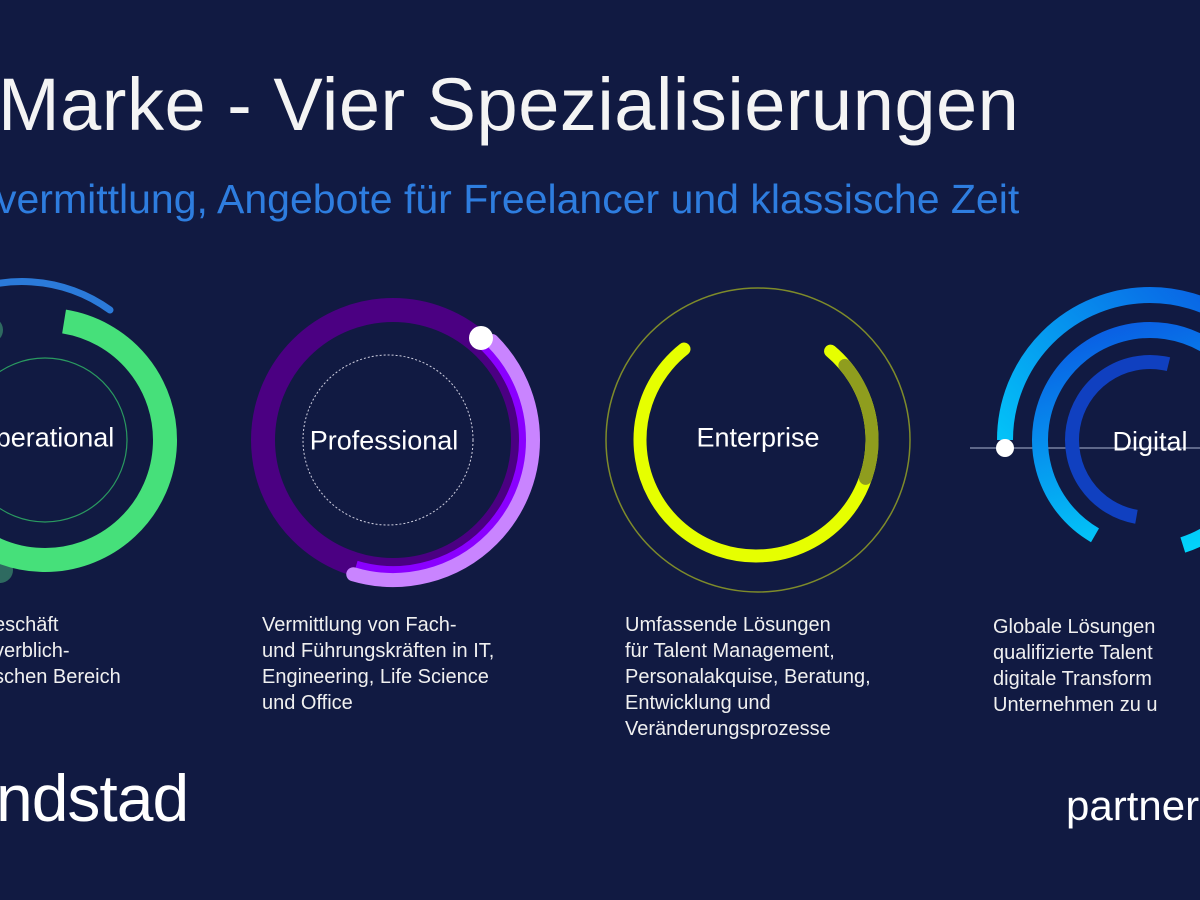  I want to click on randstad-logo: ndstad, so click(94, 798).